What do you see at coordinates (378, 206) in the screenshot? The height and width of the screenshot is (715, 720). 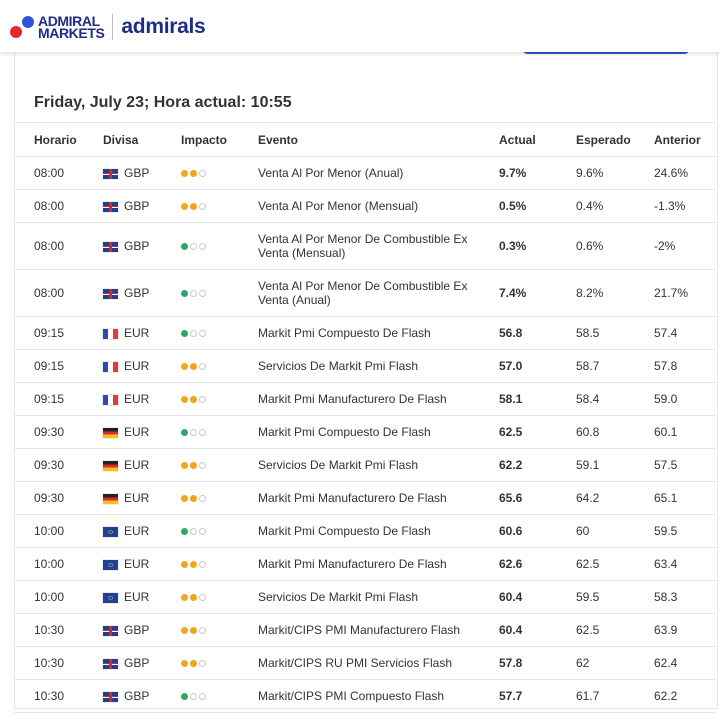 I see `event-name: Venta Al Por Menor (Mensual)` at bounding box center [378, 206].